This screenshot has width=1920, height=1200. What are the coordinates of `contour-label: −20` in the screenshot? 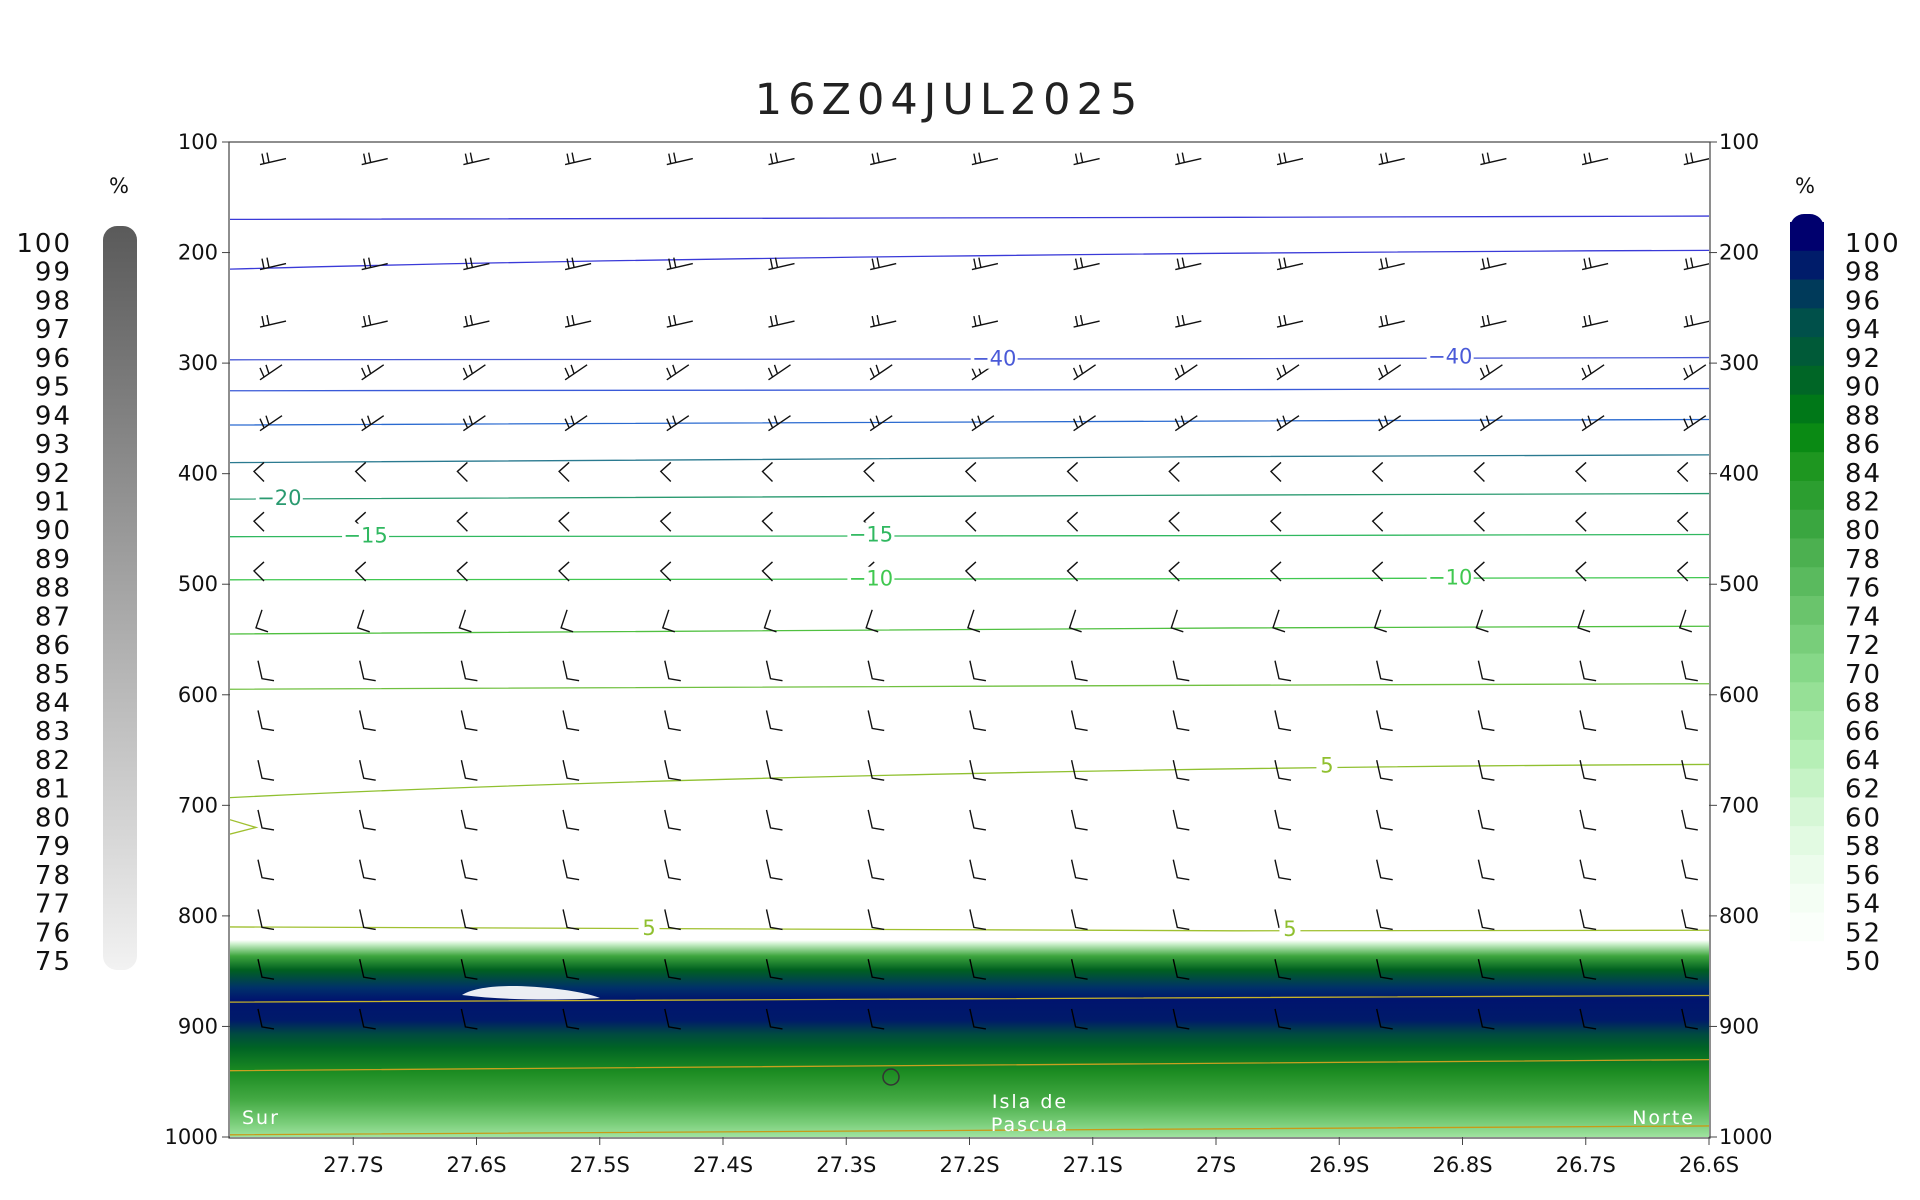 It's located at (279, 498).